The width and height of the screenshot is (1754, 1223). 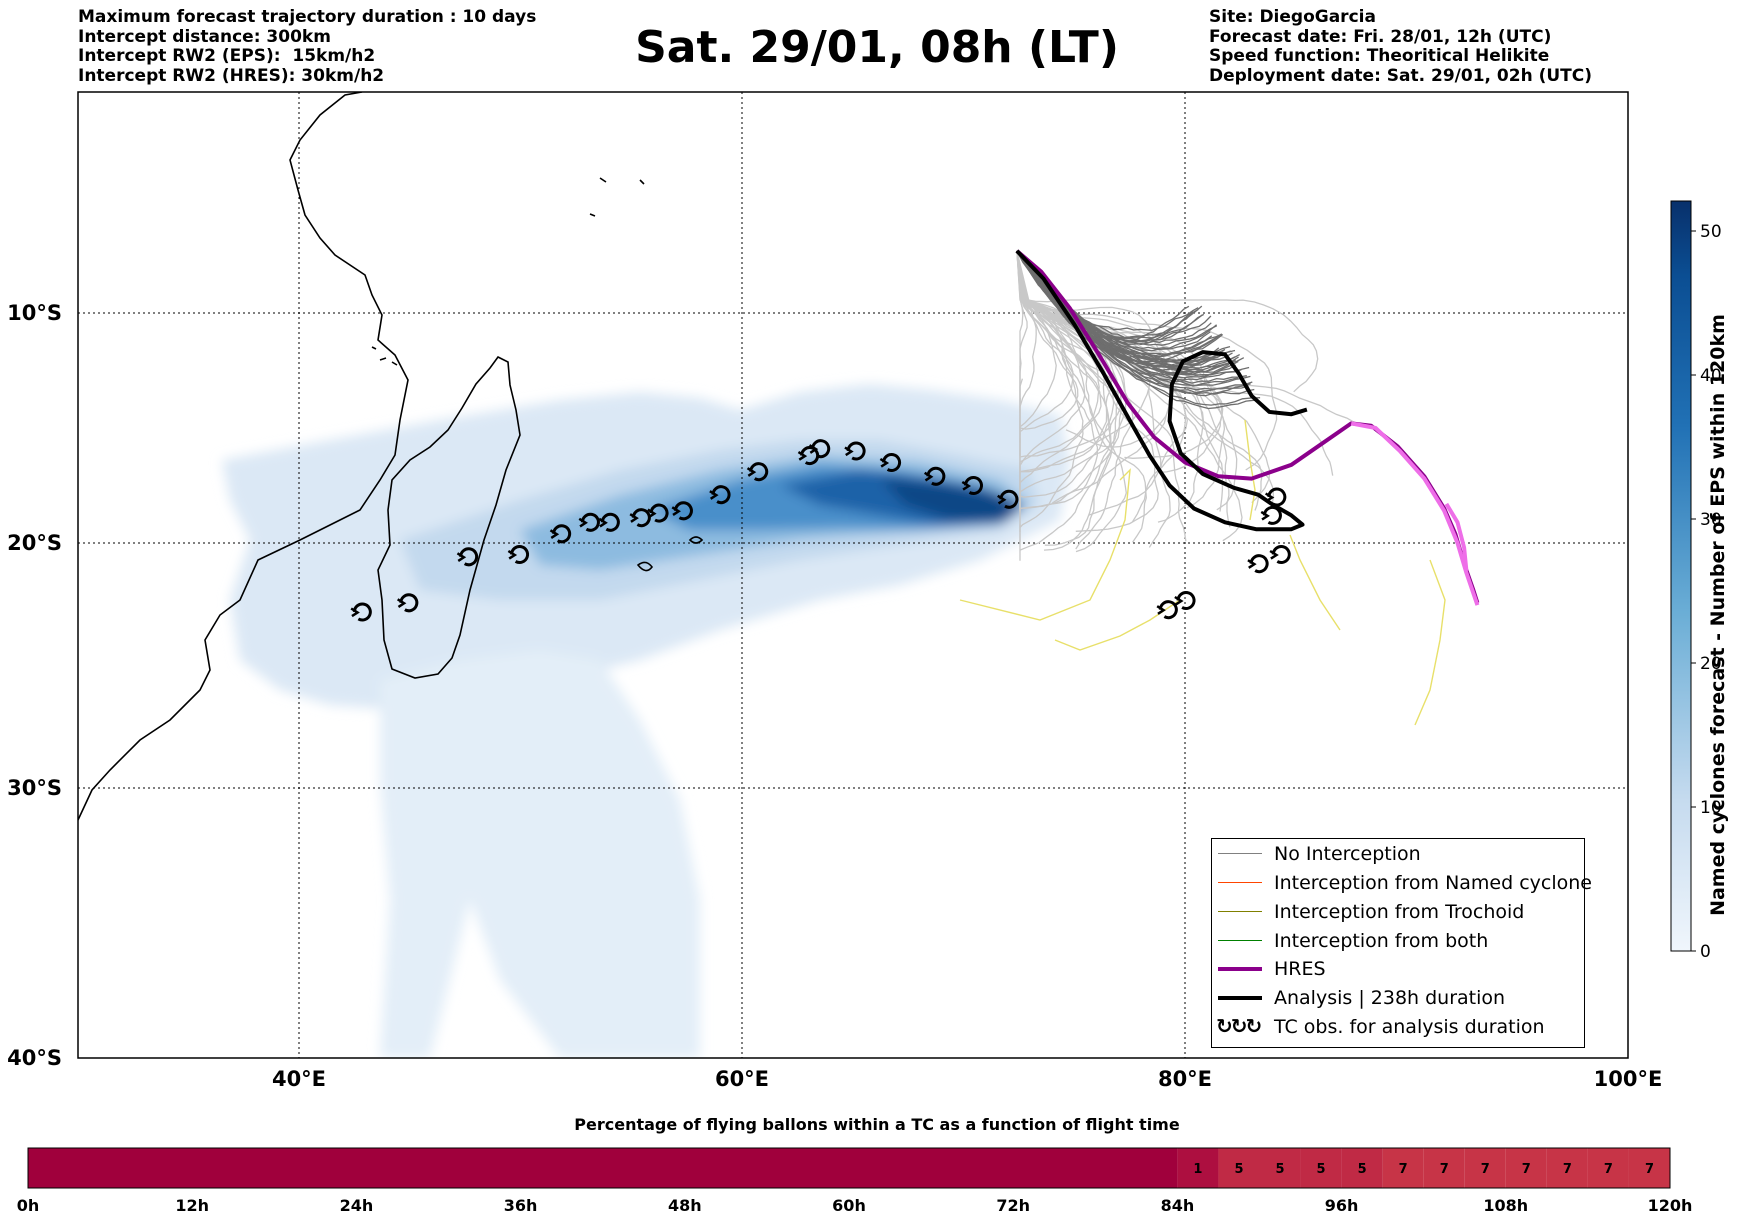 I want to click on flight-time-bar: 1 5 5 5 5 7 7 7 7 7 7 7, so click(x=849, y=1168).